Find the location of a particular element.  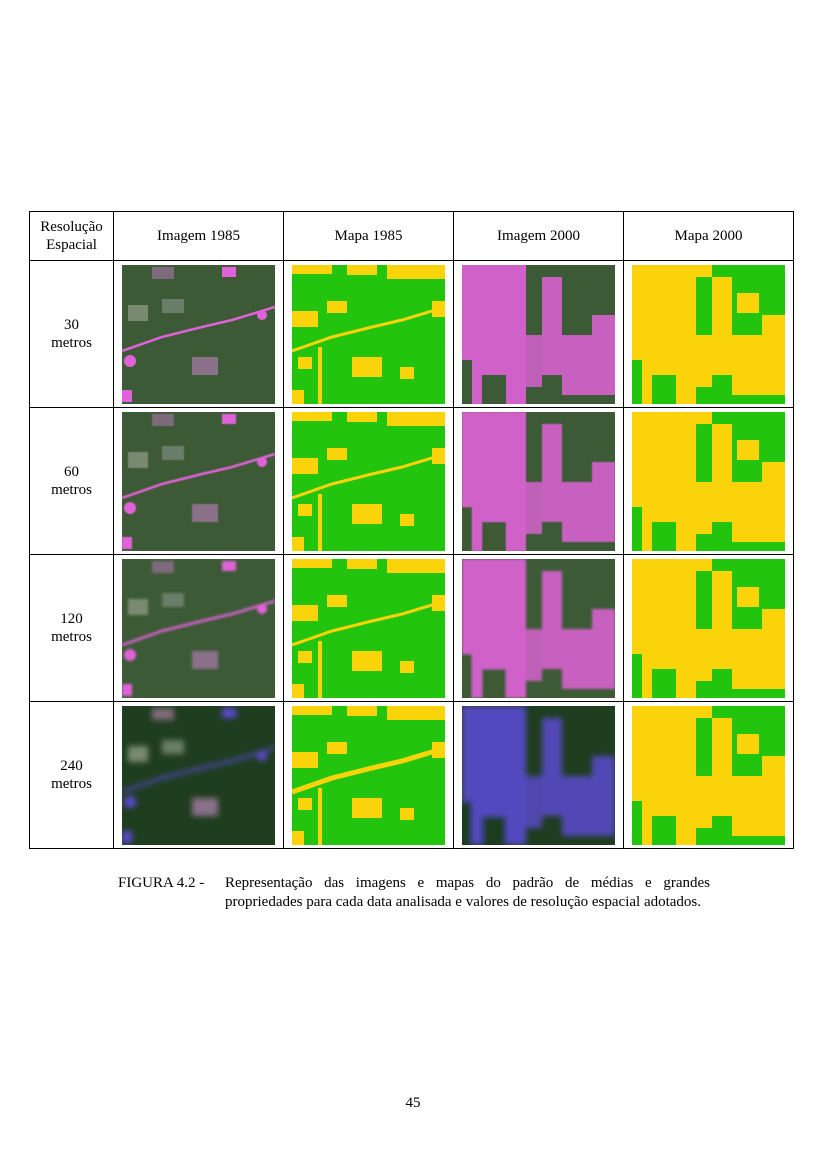

page-number: 45 is located at coordinates (413, 1103).